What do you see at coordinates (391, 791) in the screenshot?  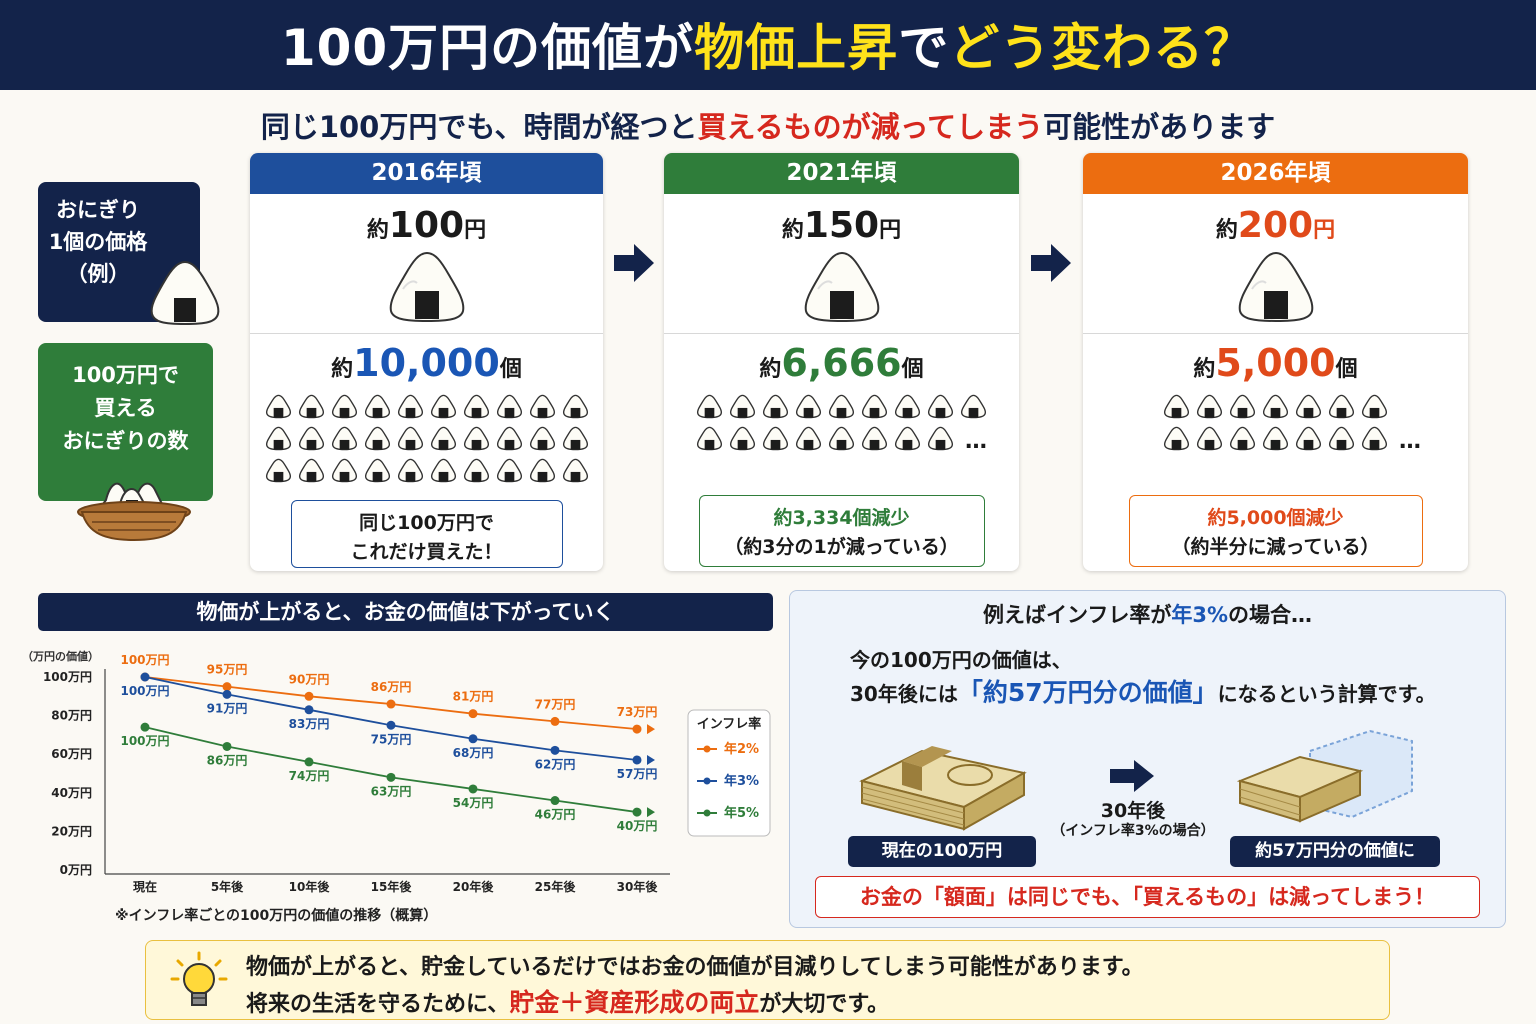 I see `data-label: 63万円` at bounding box center [391, 791].